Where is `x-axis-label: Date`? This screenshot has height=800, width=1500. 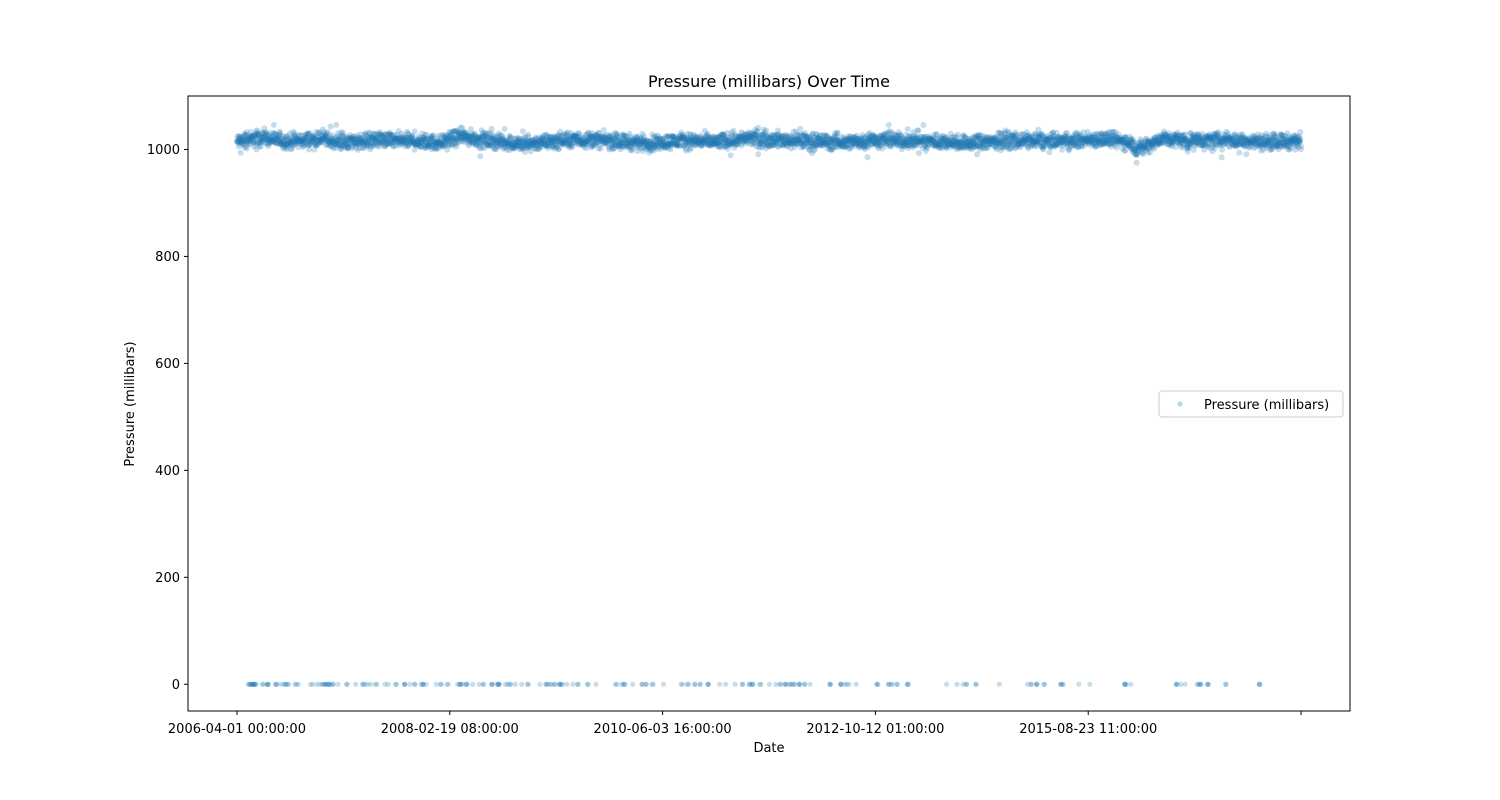
x-axis-label: Date is located at coordinates (768, 748).